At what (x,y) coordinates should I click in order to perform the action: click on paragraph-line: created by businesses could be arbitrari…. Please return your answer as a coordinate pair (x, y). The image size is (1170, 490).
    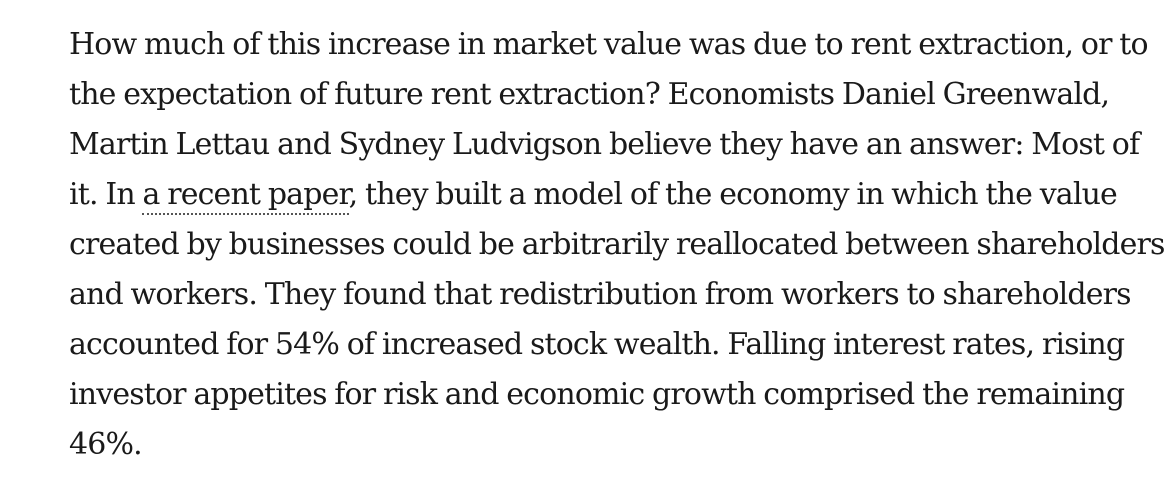
    Looking at the image, I should click on (617, 244).